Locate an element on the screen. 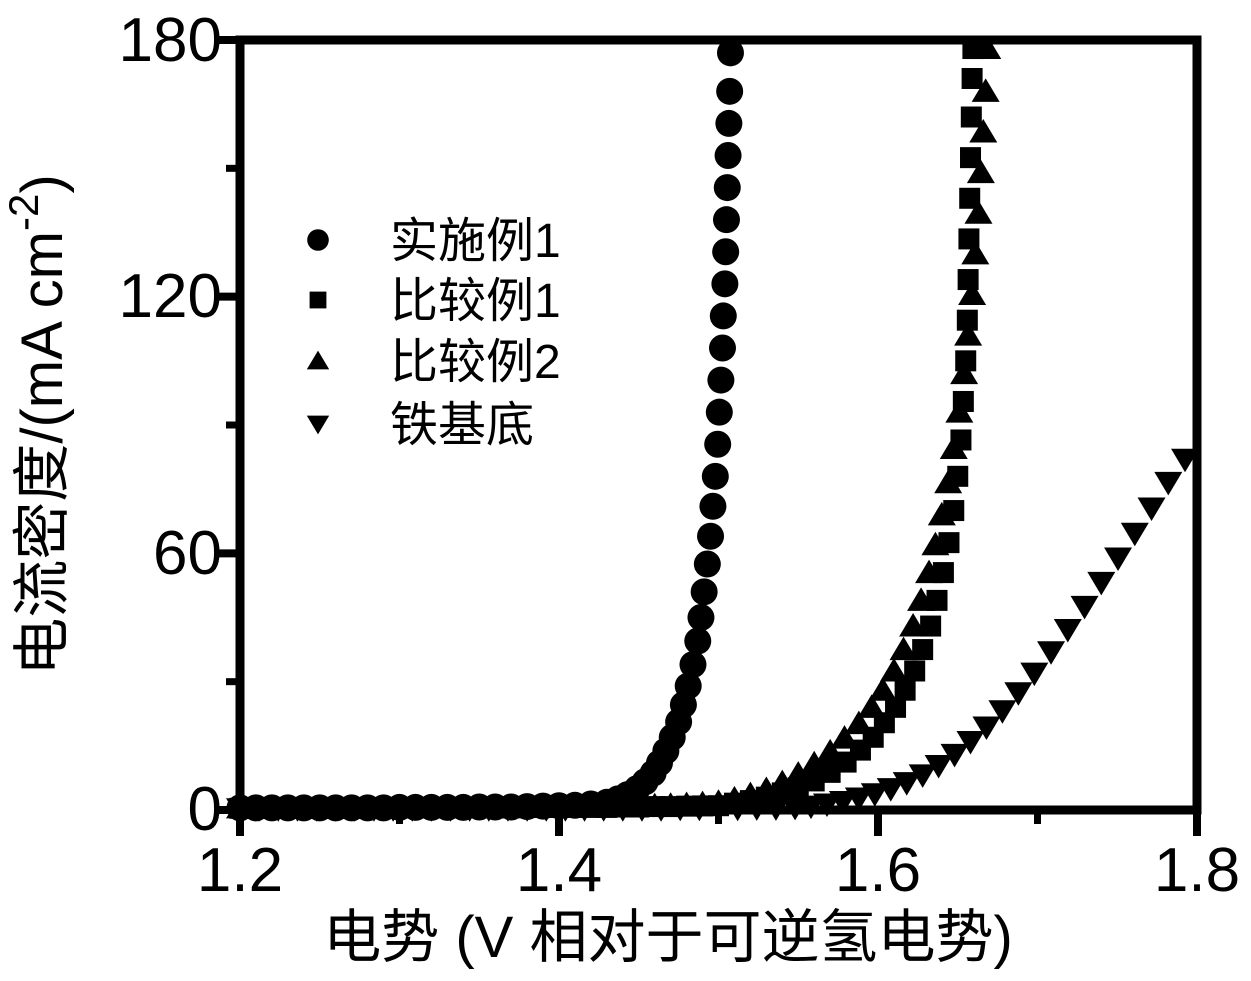  legend-label-series-2: 比较例1 is located at coordinates (475, 301).